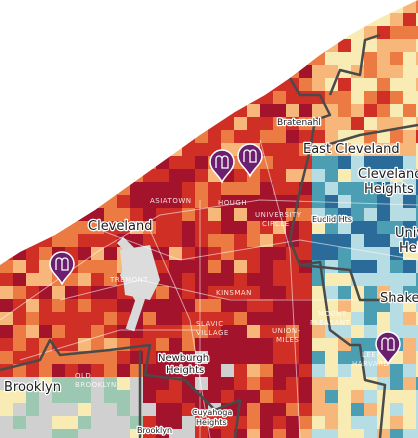 Image resolution: width=418 pixels, height=438 pixels. What do you see at coordinates (287, 340) in the screenshot?
I see `place-label: MILES` at bounding box center [287, 340].